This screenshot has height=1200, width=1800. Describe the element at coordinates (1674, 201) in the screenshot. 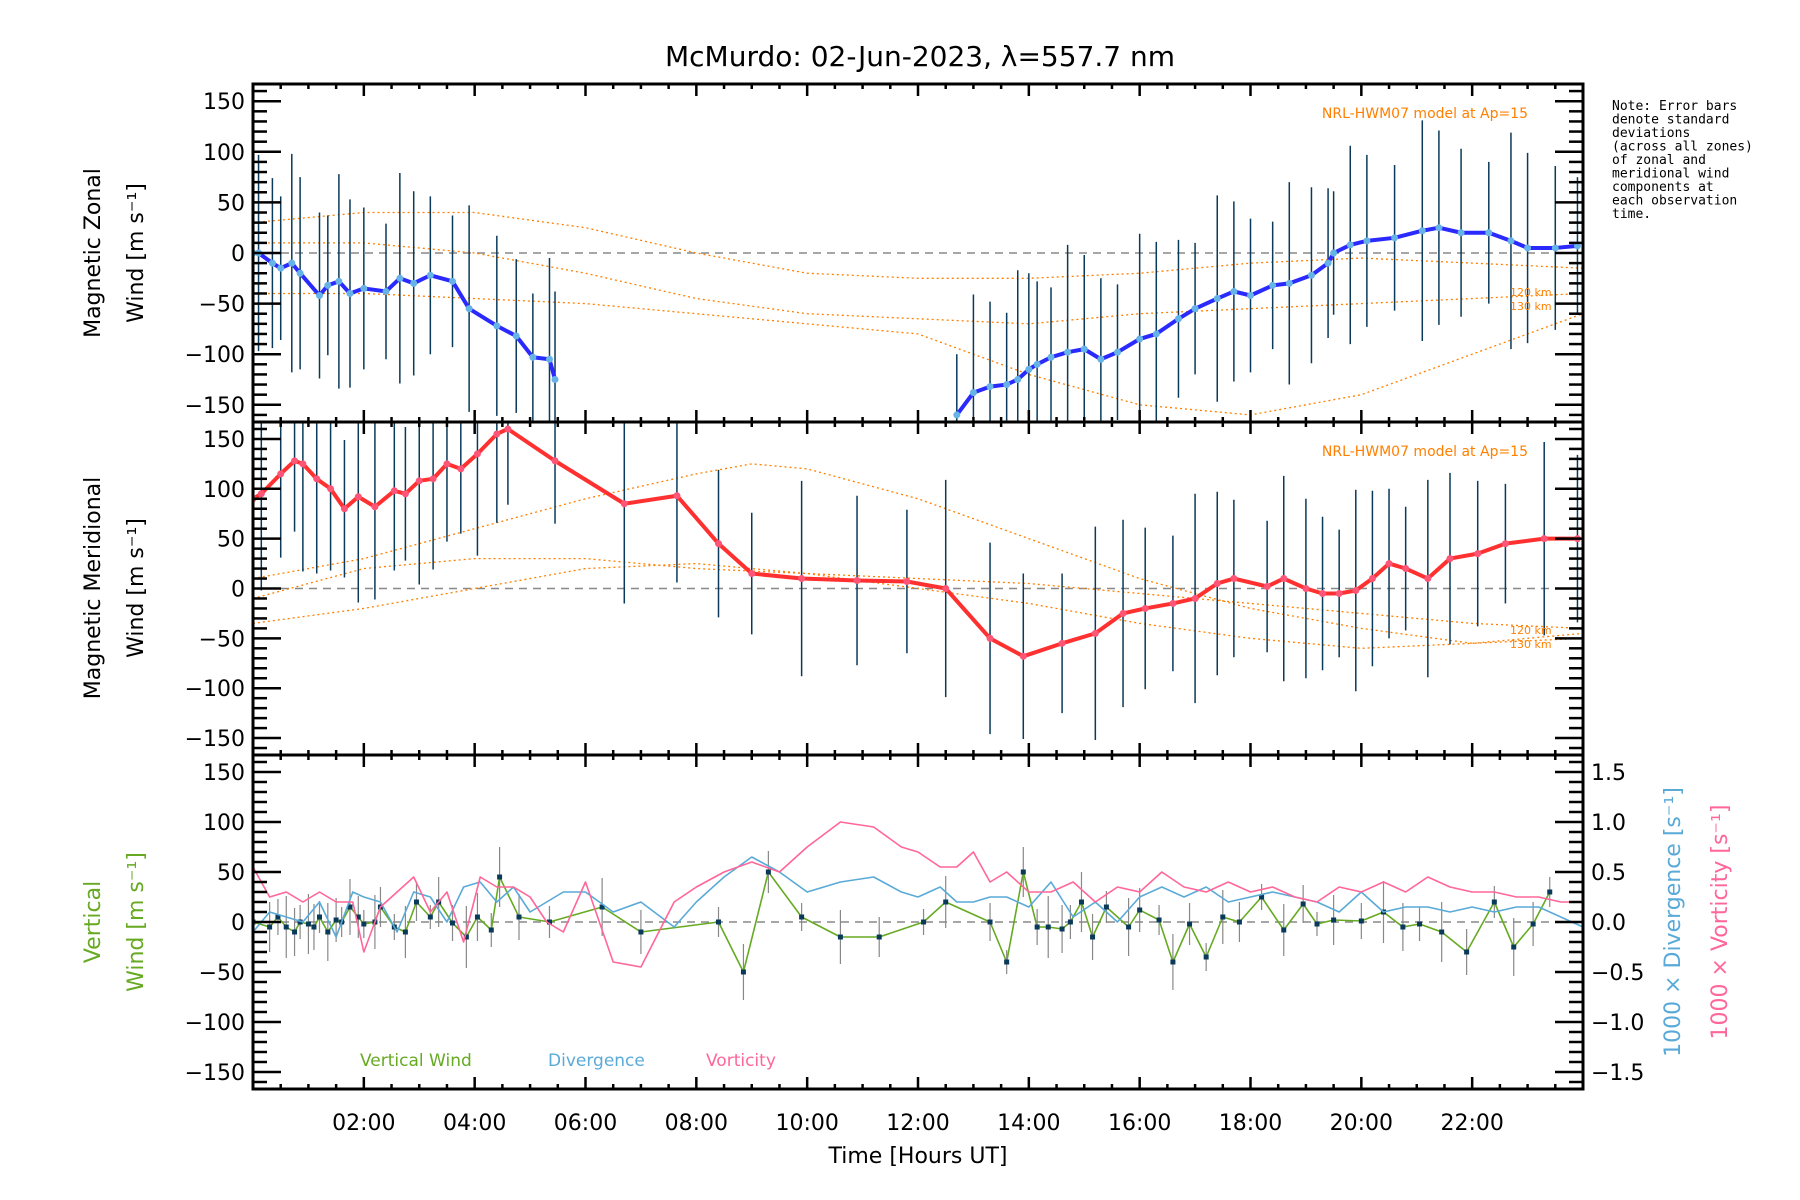

I see `note-line: each observation` at that location.